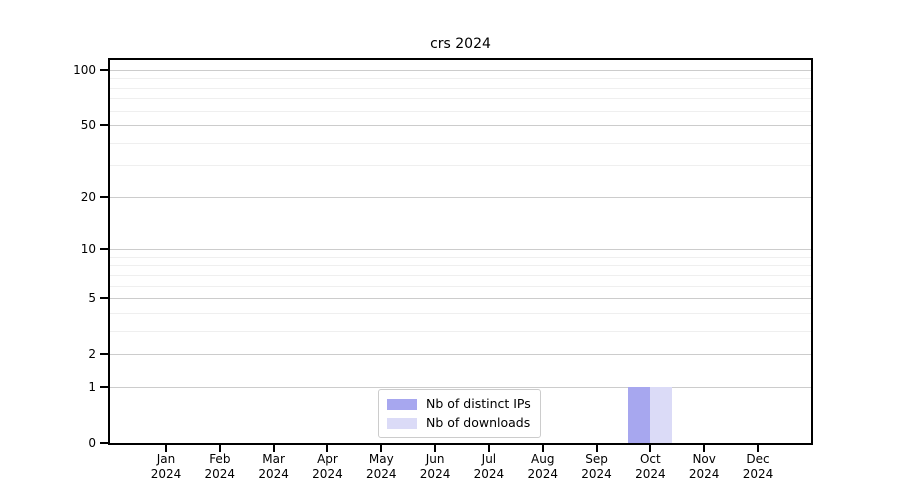 The width and height of the screenshot is (900, 500). I want to click on y-tick-label: 0, so click(92, 443).